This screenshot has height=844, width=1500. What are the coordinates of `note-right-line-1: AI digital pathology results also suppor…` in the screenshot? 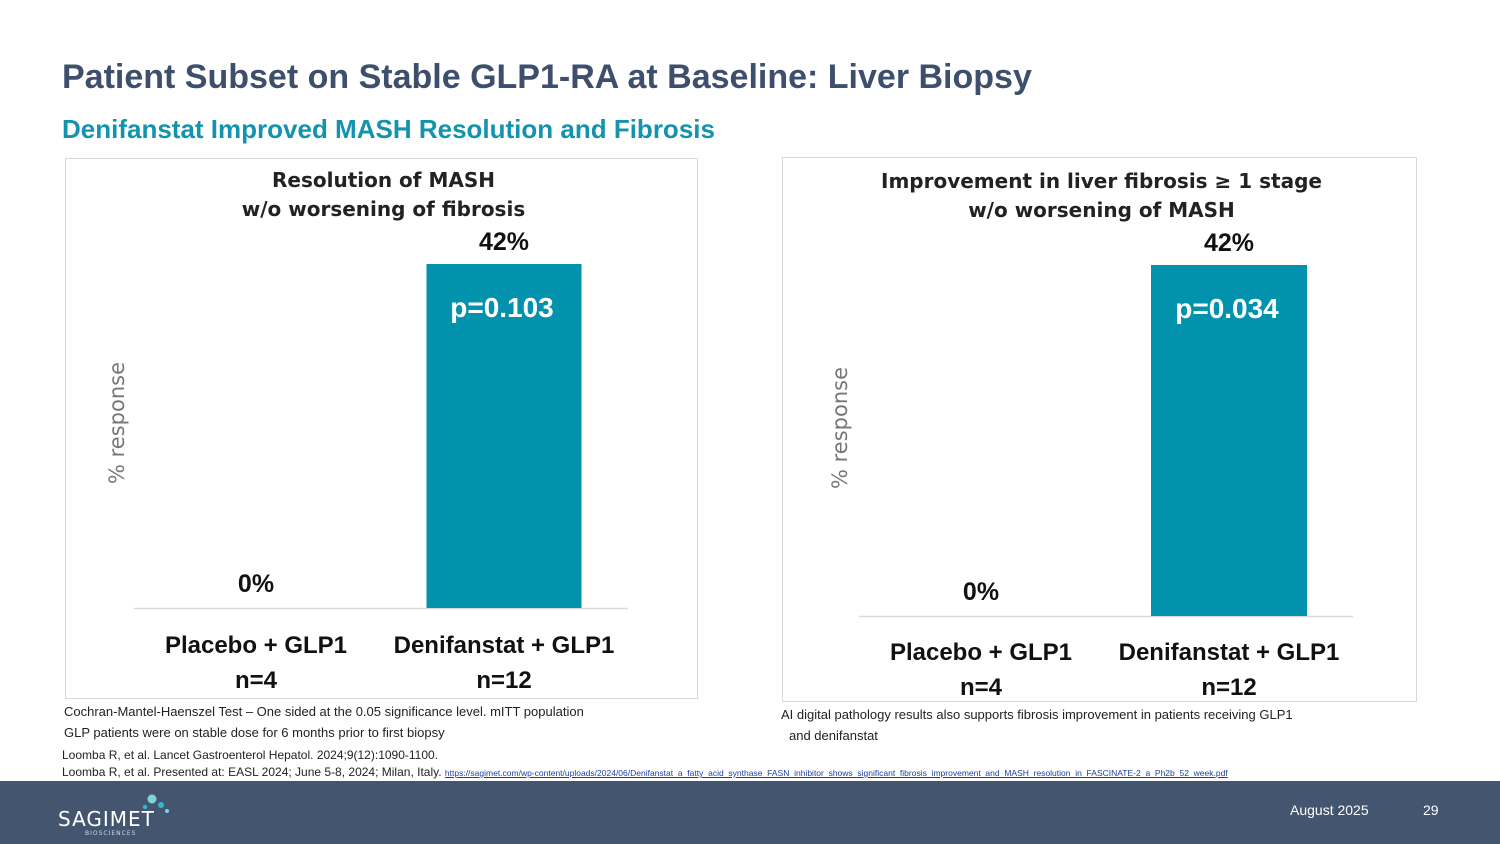 It's located at (1037, 714).